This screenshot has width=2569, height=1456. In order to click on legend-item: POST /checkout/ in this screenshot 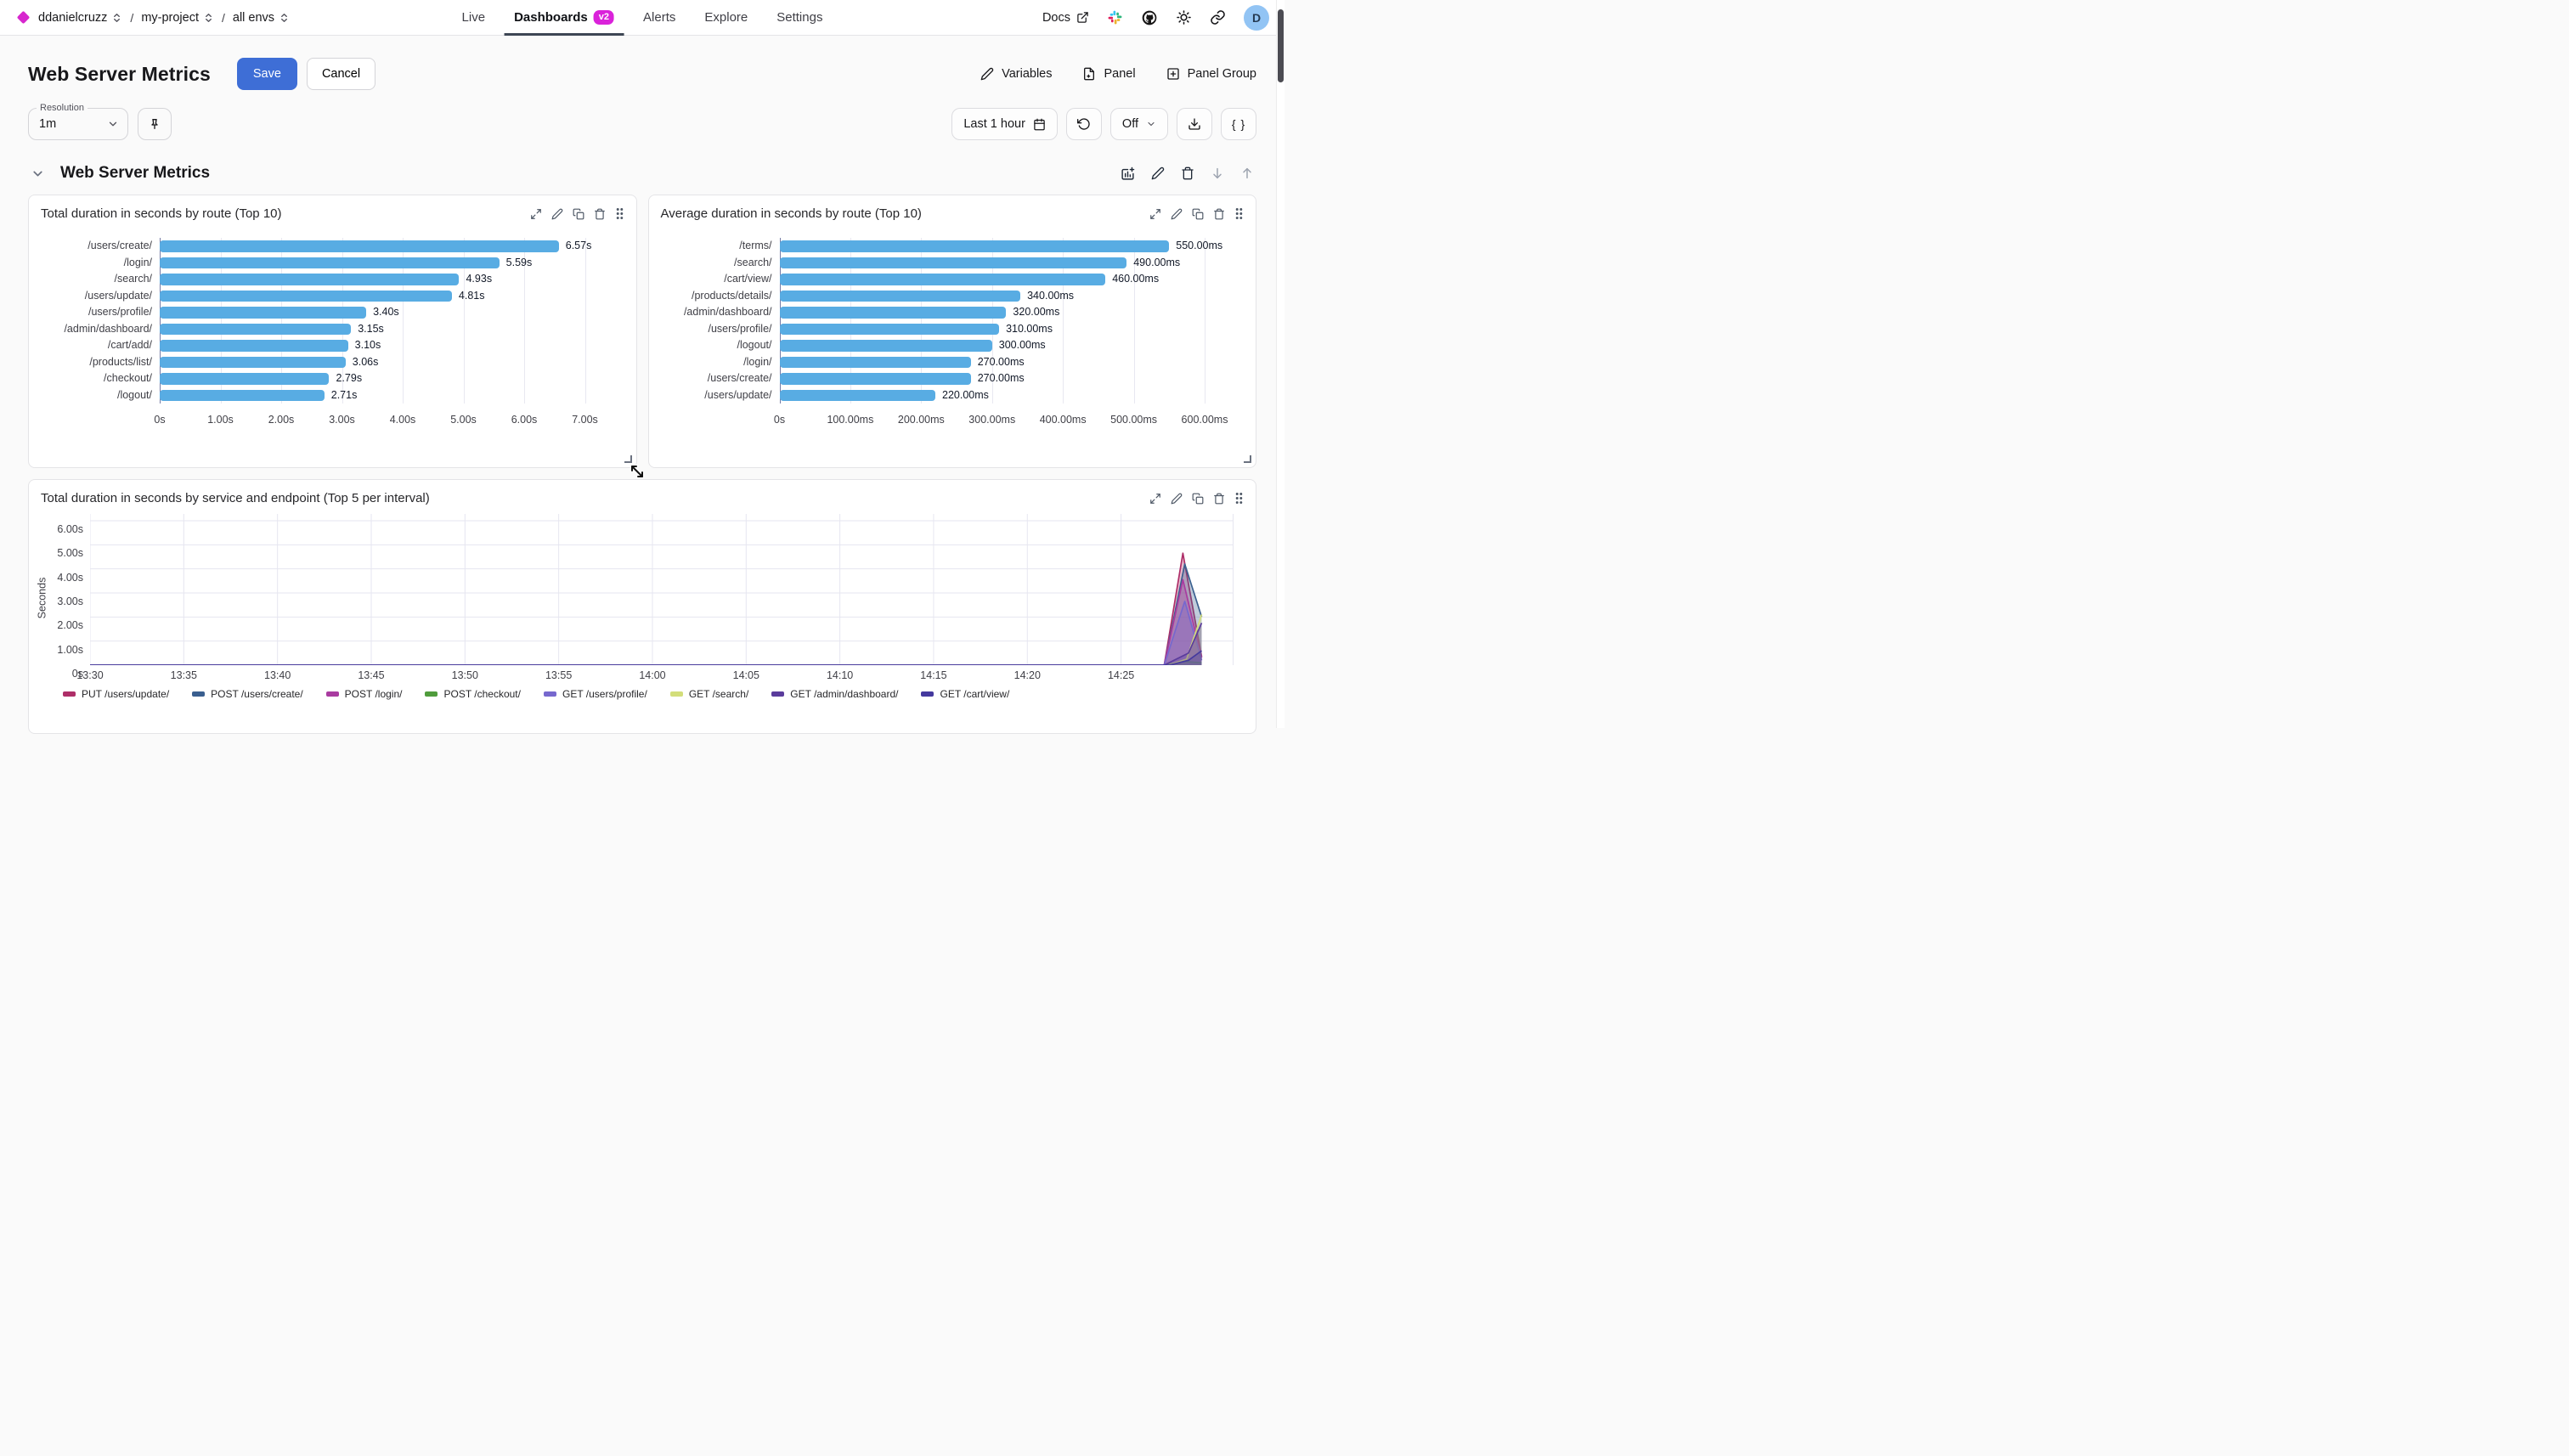, I will do `click(473, 694)`.